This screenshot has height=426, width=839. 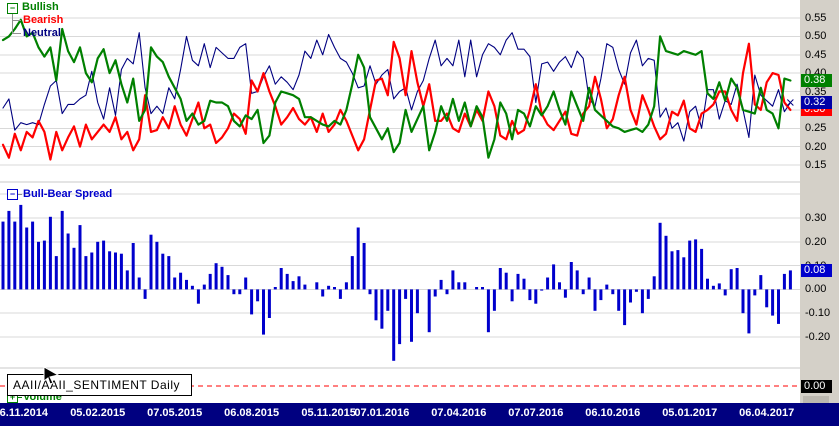 I want to click on axis-tick-label: 0.55, so click(x=816, y=18).